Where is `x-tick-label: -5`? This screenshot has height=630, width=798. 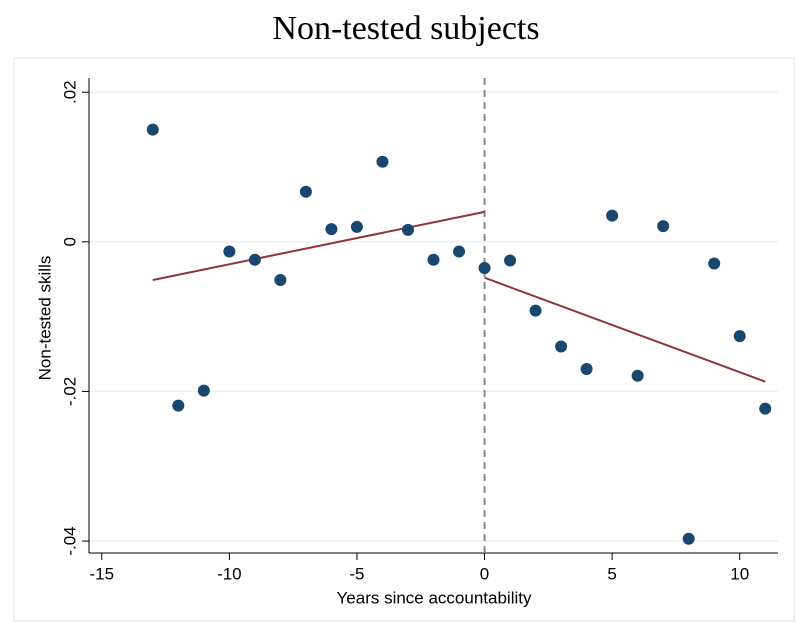
x-tick-label: -5 is located at coordinates (356, 573).